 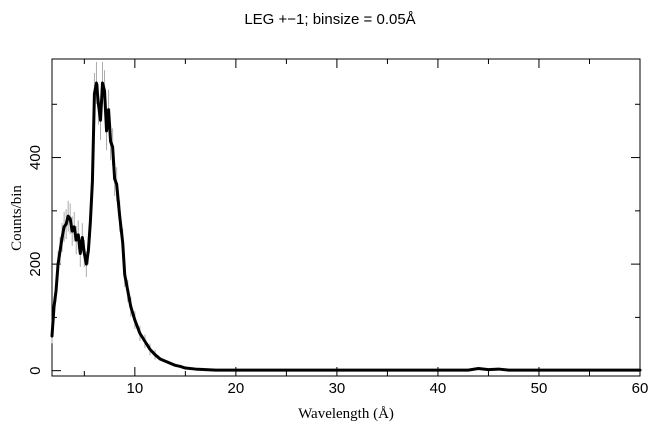 What do you see at coordinates (35, 264) in the screenshot?
I see `y-tick-label: 200` at bounding box center [35, 264].